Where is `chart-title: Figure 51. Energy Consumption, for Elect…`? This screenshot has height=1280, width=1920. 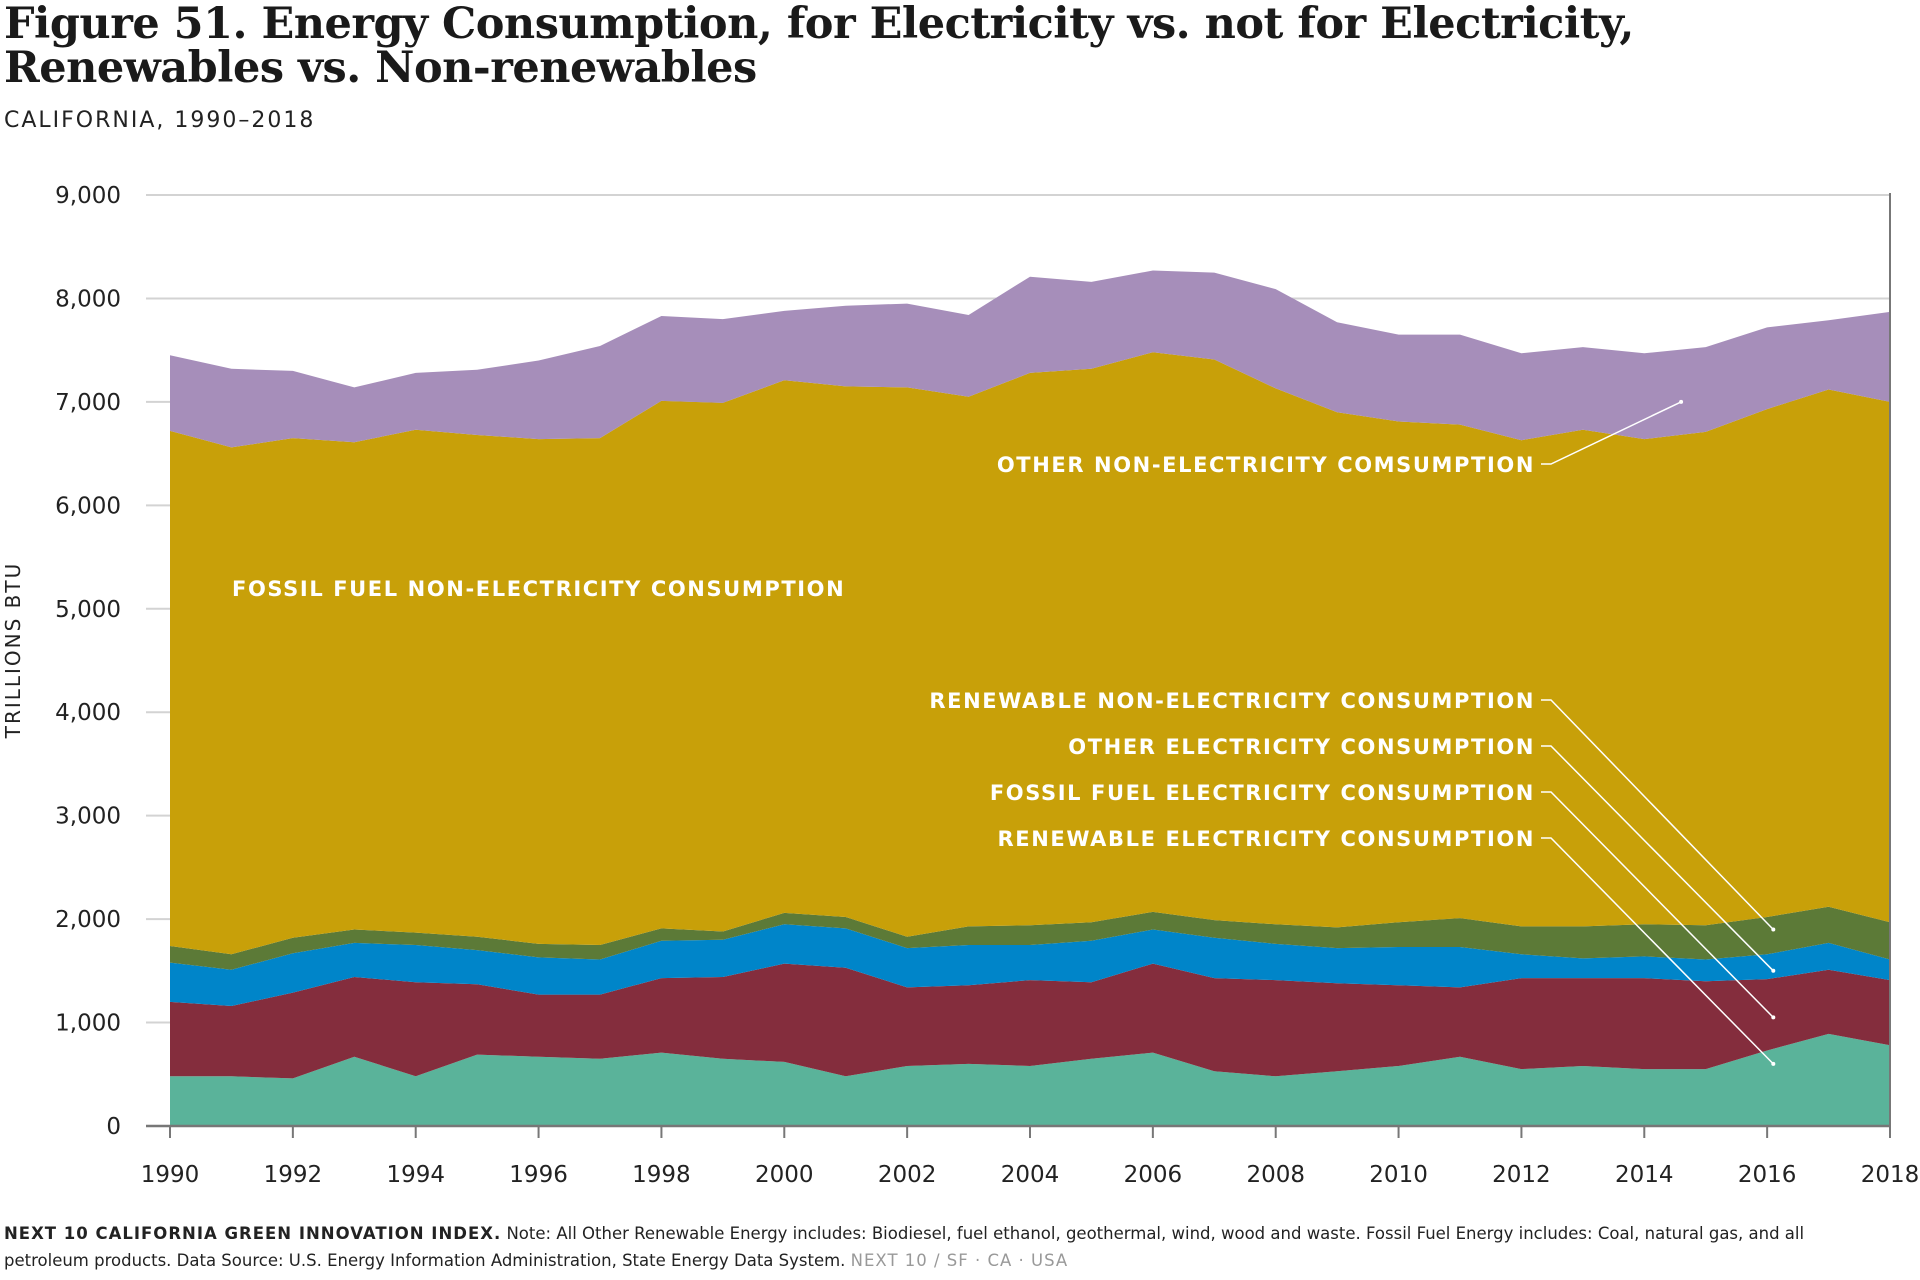 chart-title: Figure 51. Energy Consumption, for Elect… is located at coordinates (954, 46).